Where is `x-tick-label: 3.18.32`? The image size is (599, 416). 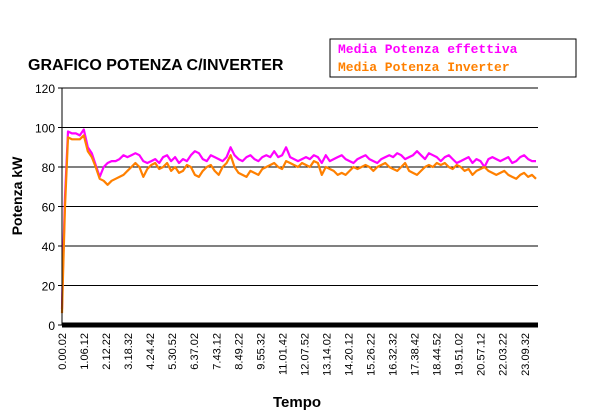
x-tick-label: 3.18.32 is located at coordinates (129, 351).